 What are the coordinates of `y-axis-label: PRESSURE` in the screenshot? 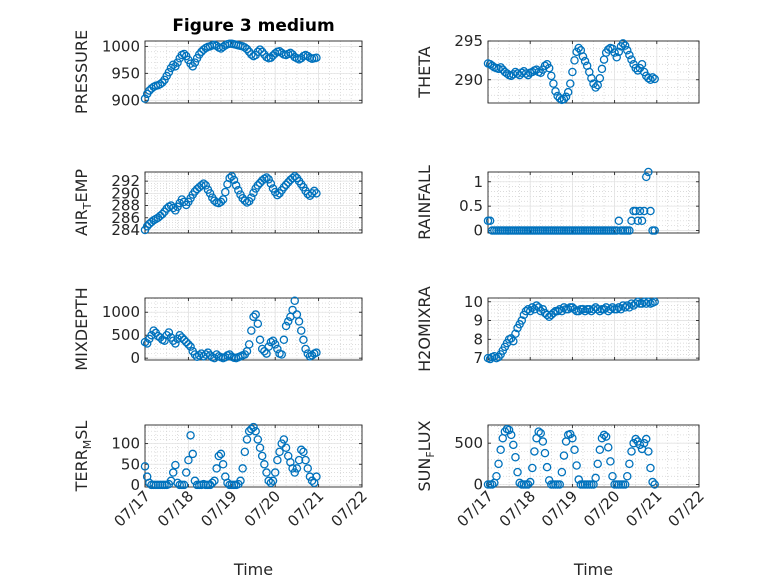 It's located at (81, 72).